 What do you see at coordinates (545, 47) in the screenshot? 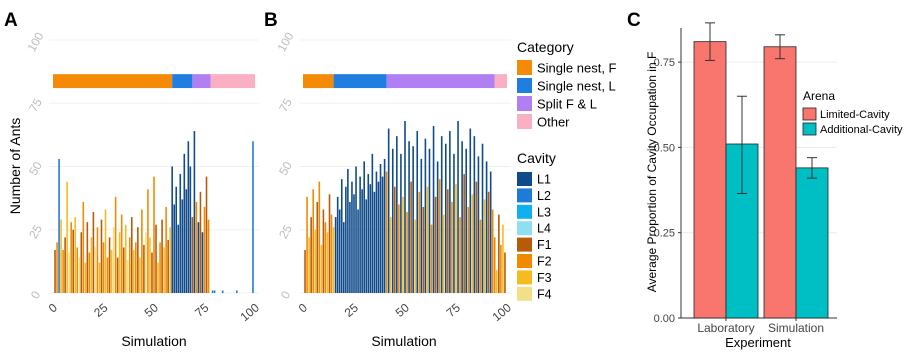
I see `category-legend-title: Category` at bounding box center [545, 47].